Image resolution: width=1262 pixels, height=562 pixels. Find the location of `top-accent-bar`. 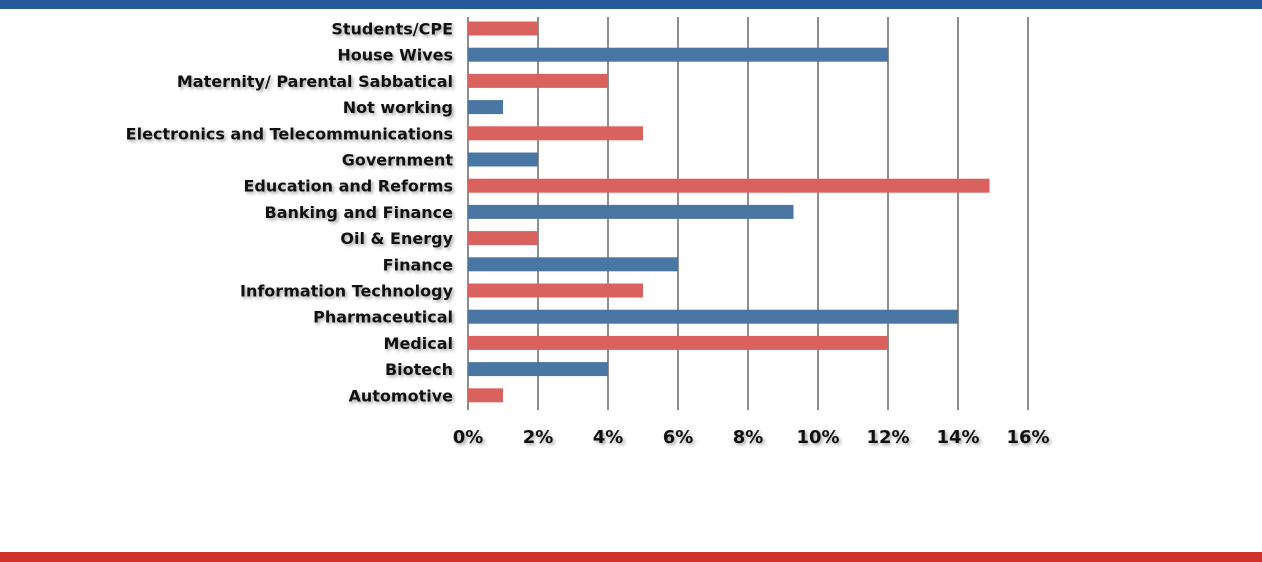

top-accent-bar is located at coordinates (631, 4).